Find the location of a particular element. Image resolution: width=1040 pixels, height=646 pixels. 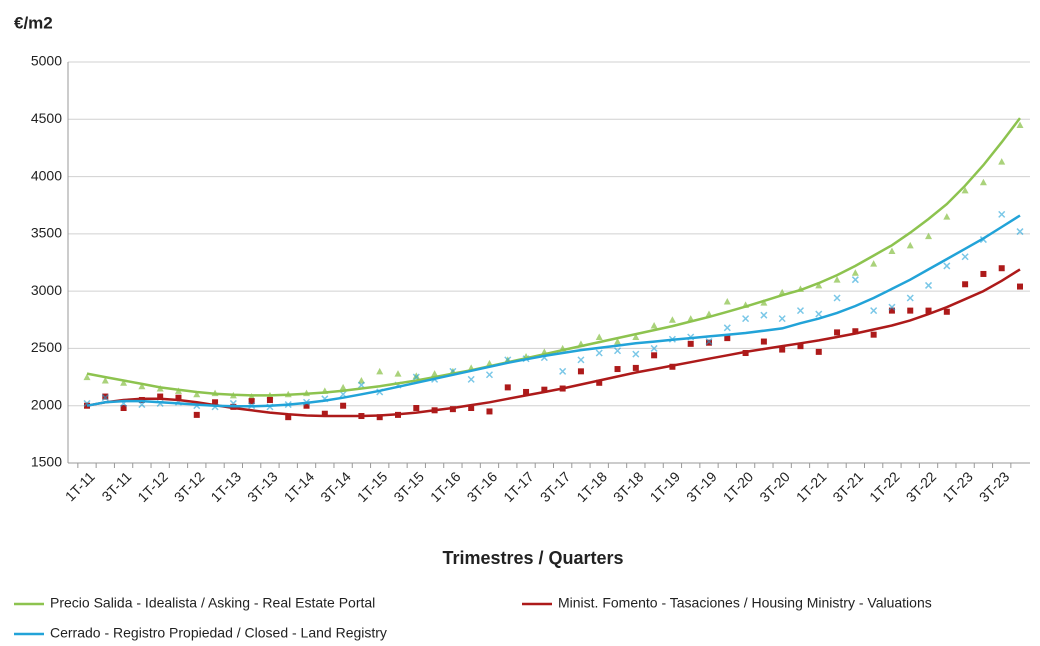

x-tick-label: 3T-15 is located at coordinates (408, 486).